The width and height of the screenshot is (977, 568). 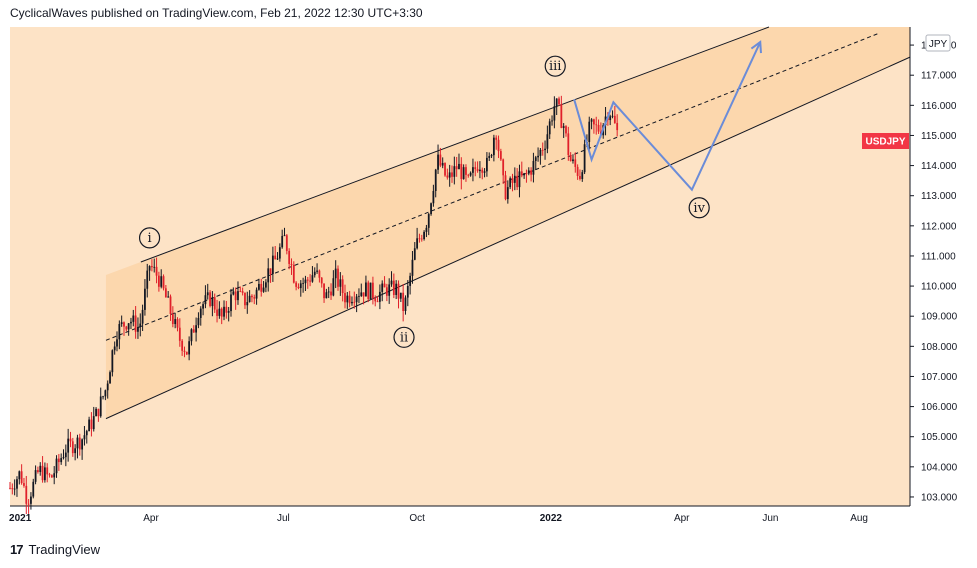 I want to click on wave-label-iii: iii, so click(x=555, y=66).